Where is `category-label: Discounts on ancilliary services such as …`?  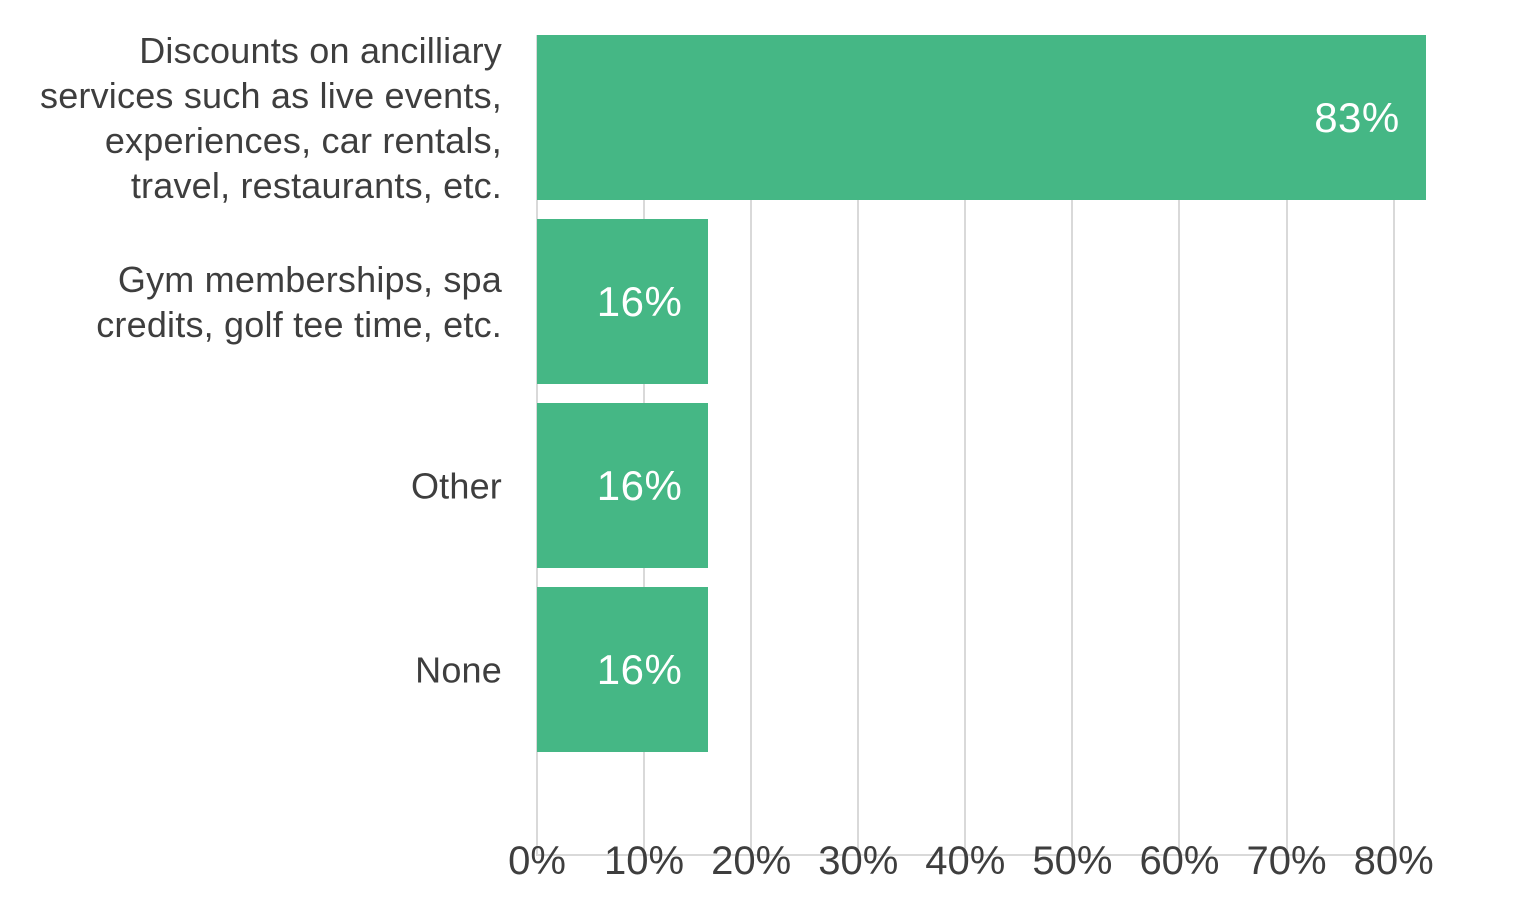 category-label: Discounts on ancilliary services such as … is located at coordinates (251, 118).